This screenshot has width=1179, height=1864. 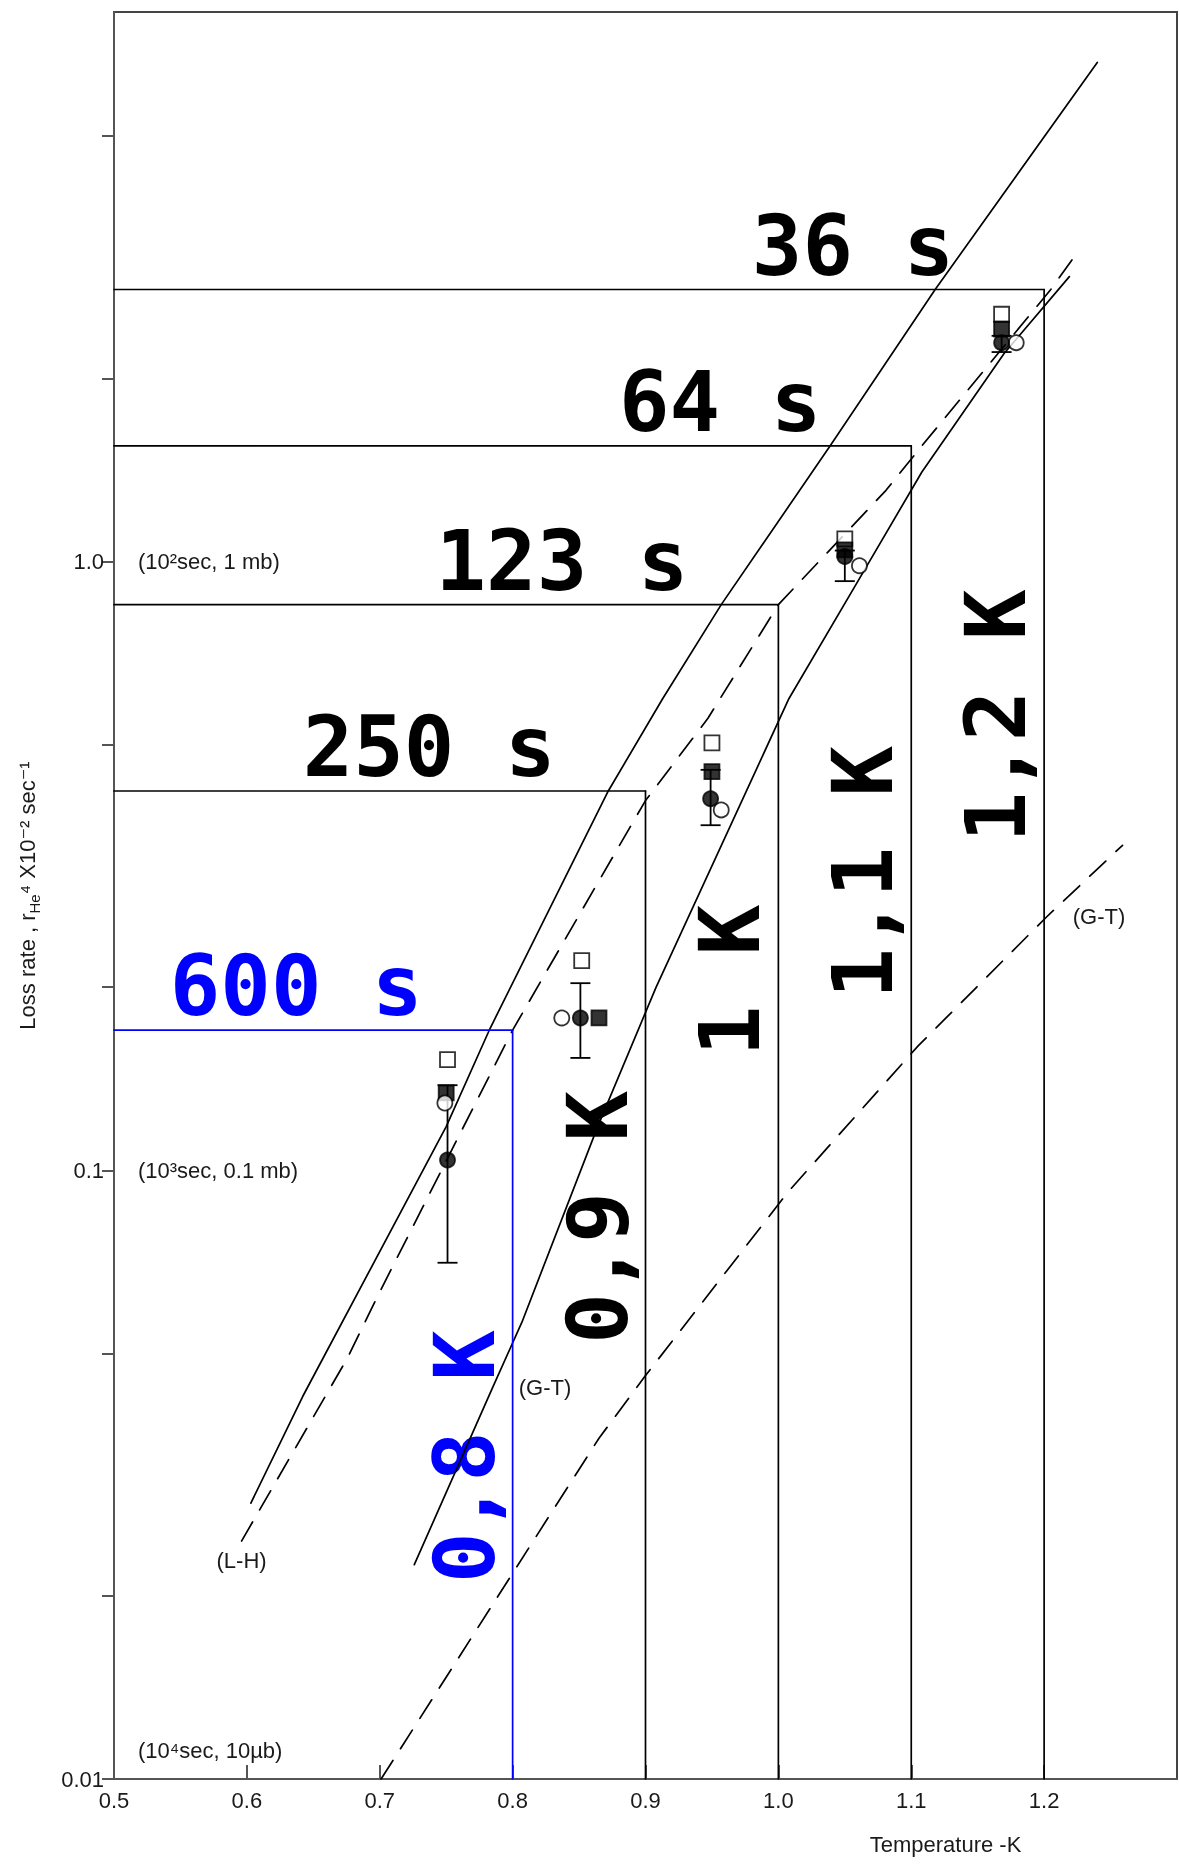 I want to click on text: 1 K, so click(x=730, y=980).